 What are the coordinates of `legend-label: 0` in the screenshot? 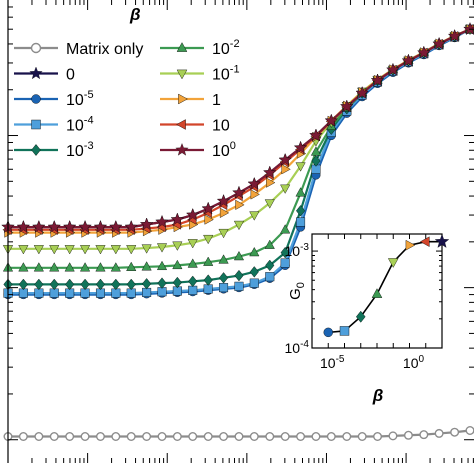 It's located at (70, 75).